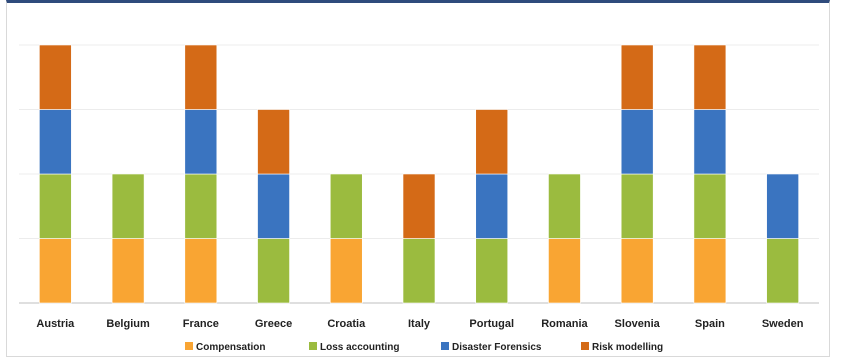 This screenshot has height=361, width=852. I want to click on x-tick-label: Greece, so click(273, 324).